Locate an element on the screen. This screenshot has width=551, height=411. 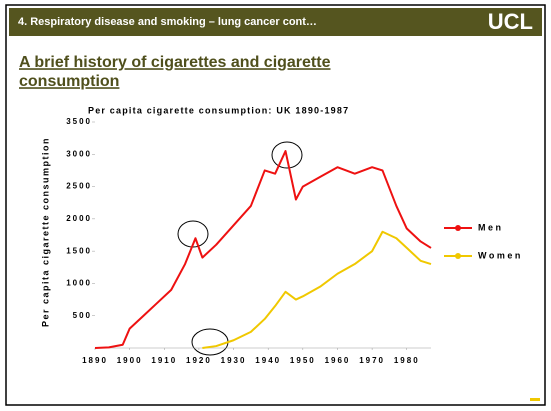
x-tick-label: 1900 is located at coordinates (130, 360).